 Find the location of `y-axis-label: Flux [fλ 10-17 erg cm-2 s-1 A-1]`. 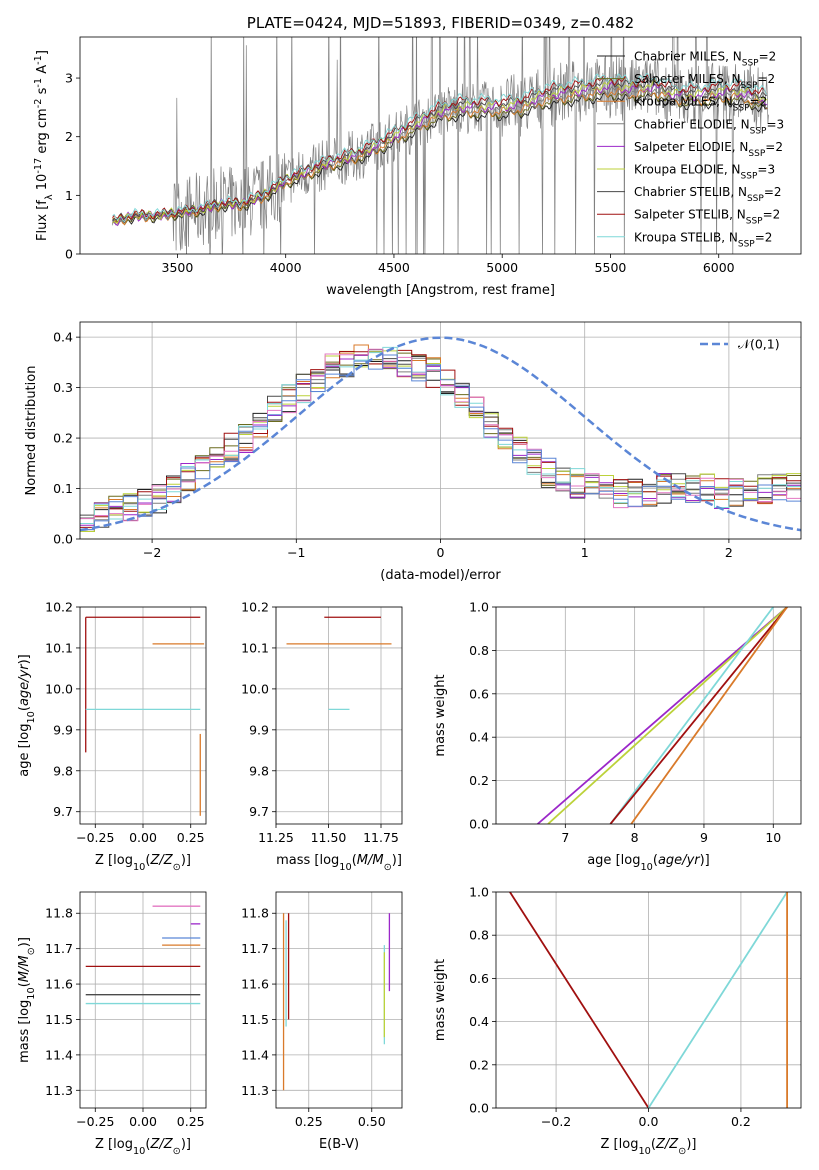

y-axis-label: Flux [fλ 10-17 erg cm-2 s-1 A-1] is located at coordinates (44, 145).